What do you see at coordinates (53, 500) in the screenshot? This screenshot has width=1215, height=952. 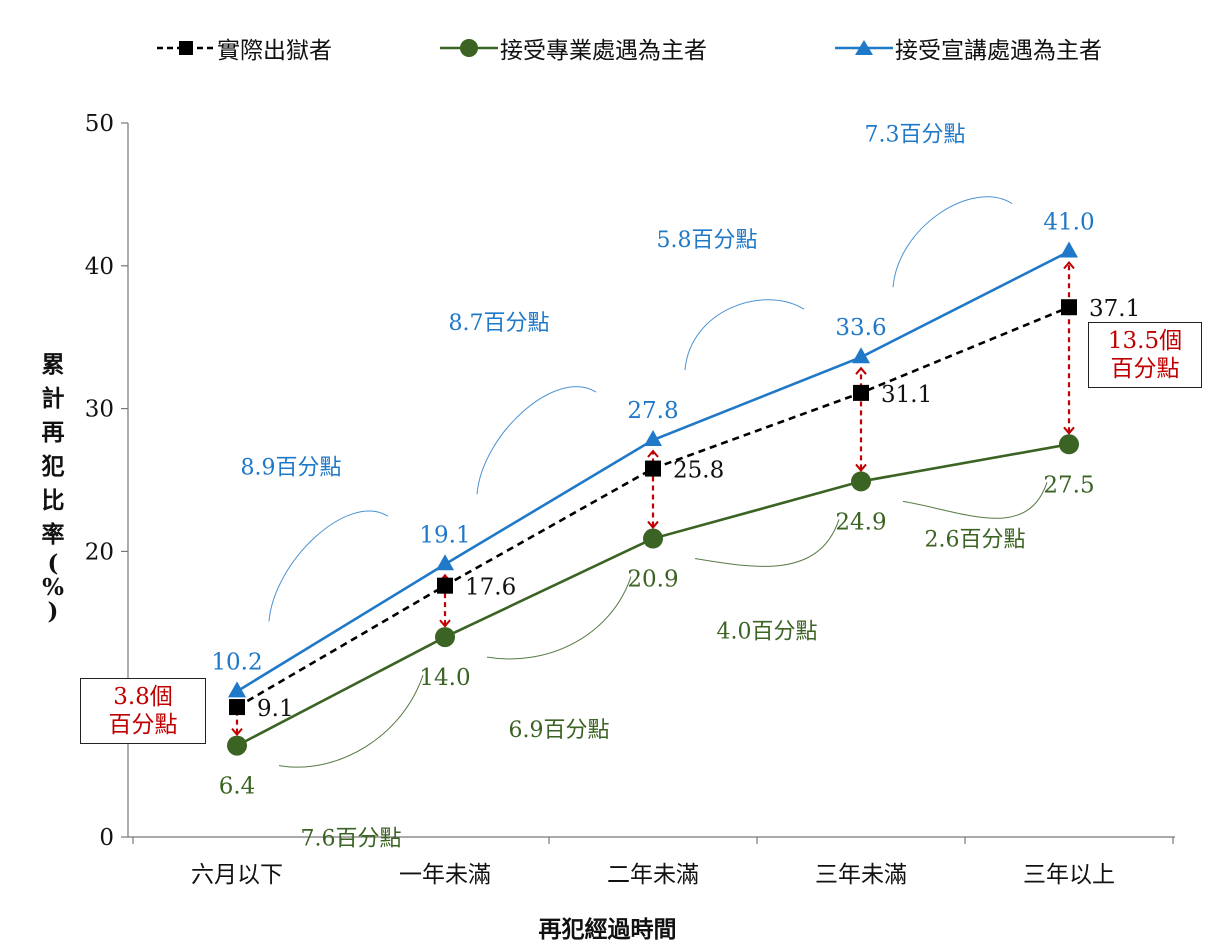 I see `y-axis-title-char: 比` at bounding box center [53, 500].